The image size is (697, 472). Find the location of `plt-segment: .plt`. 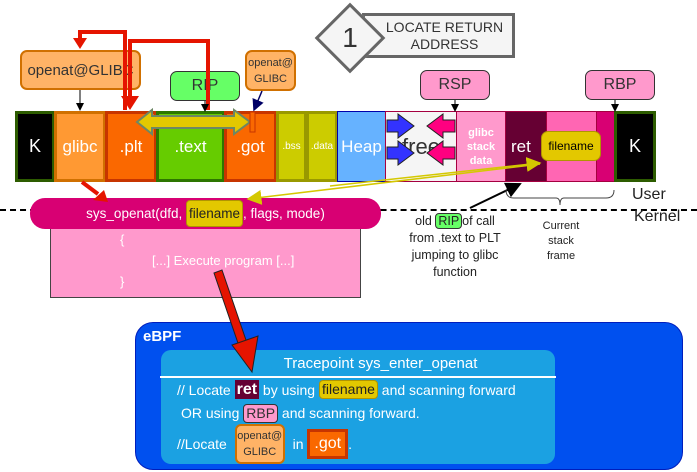

plt-segment: .plt is located at coordinates (131, 146).